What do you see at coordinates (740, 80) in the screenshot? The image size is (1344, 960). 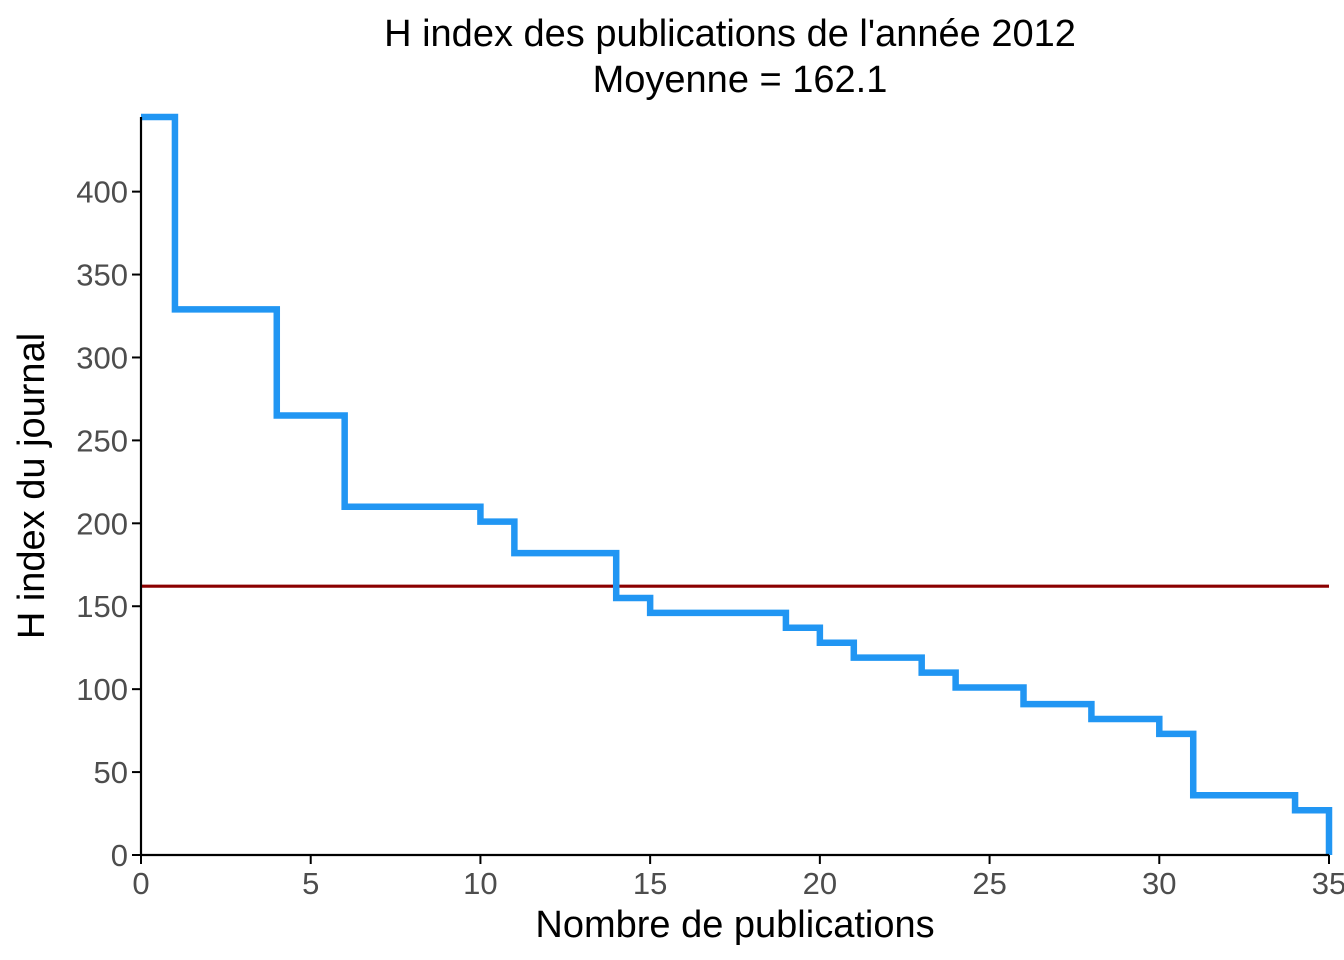 I see `chart-subtitle: Moyenne = 162.1` at bounding box center [740, 80].